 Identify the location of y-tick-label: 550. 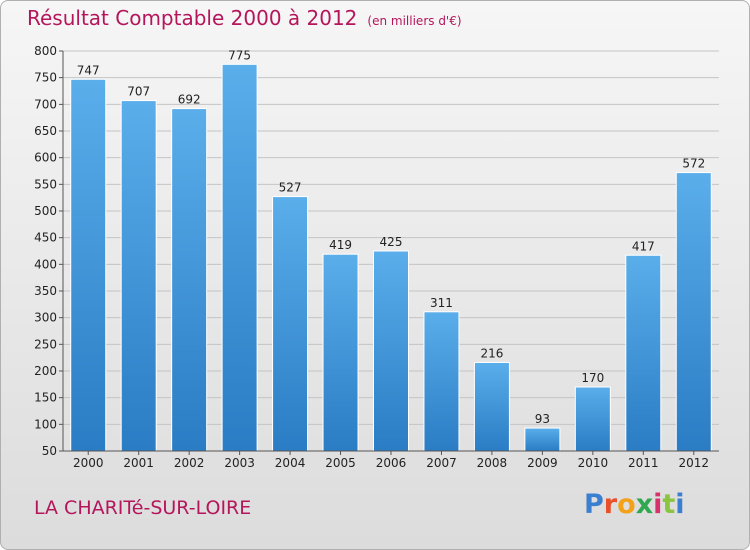
(45, 184).